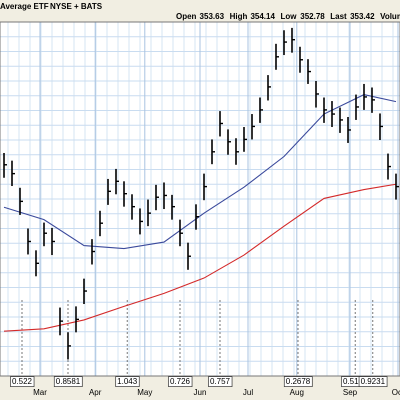 The image size is (400, 400). Describe the element at coordinates (390, 16) in the screenshot. I see `quote-label: Volume` at that location.